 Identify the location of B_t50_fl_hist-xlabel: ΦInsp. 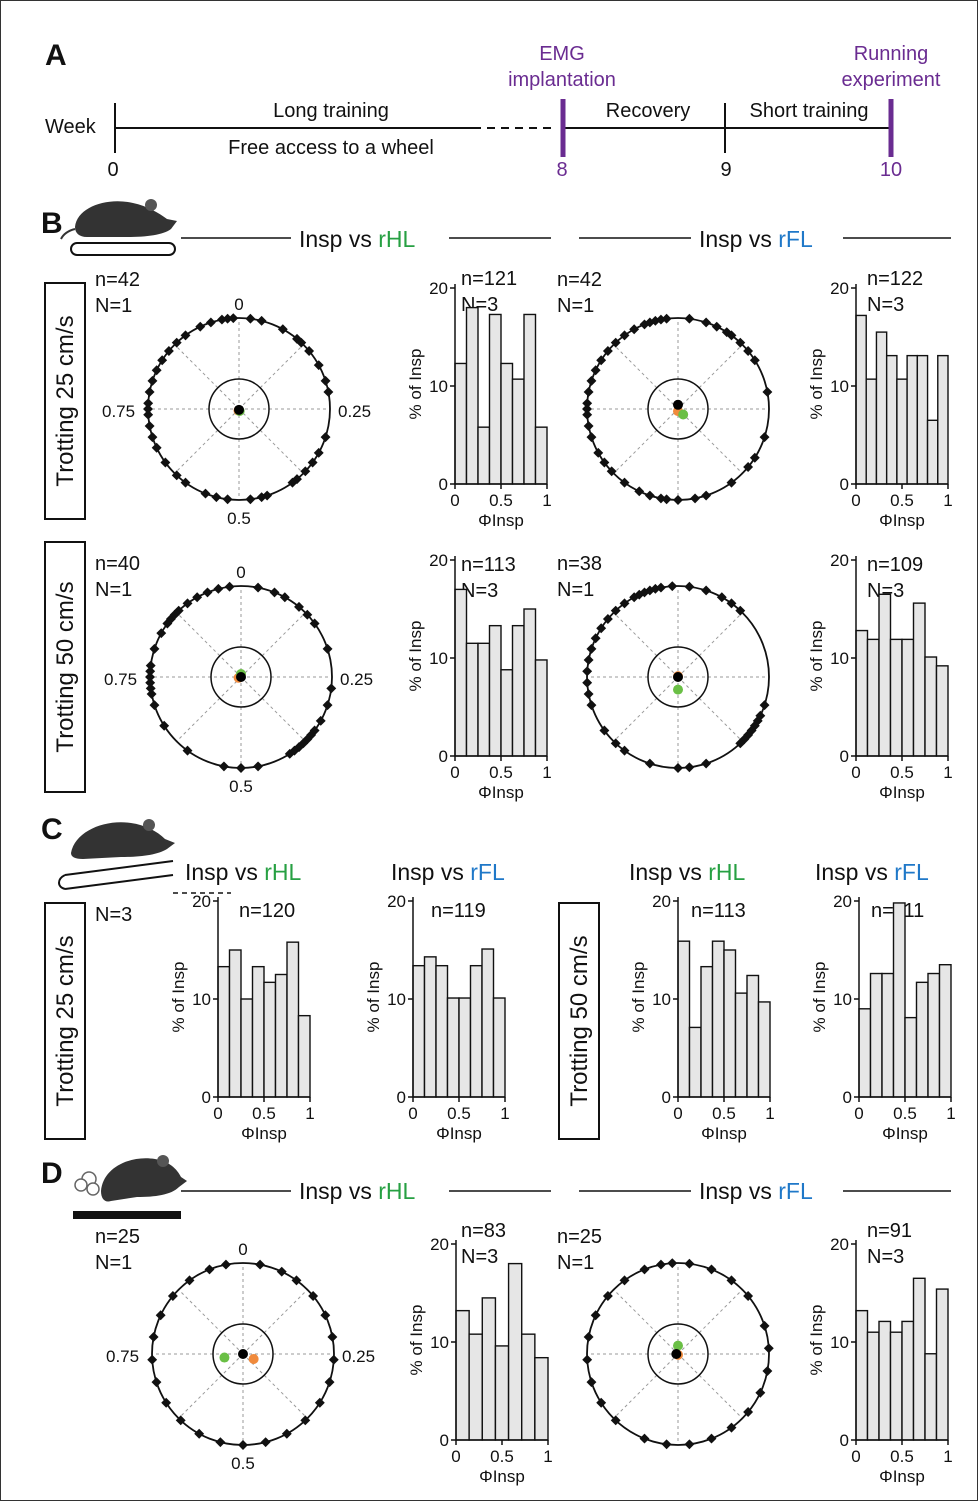
(902, 792).